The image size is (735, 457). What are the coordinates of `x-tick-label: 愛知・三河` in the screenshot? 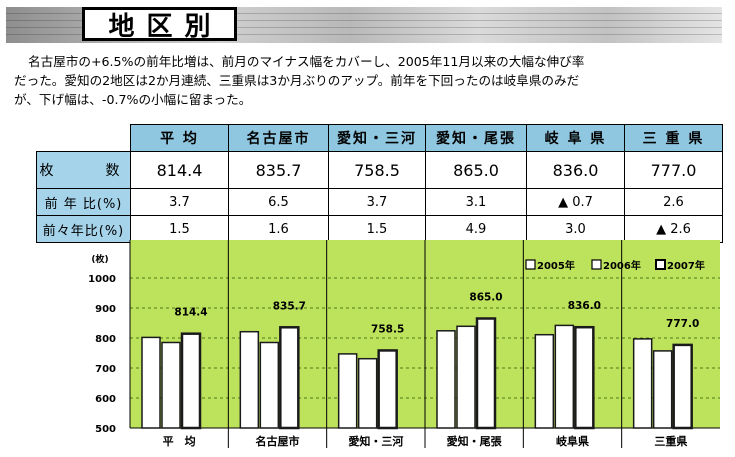 It's located at (375, 441).